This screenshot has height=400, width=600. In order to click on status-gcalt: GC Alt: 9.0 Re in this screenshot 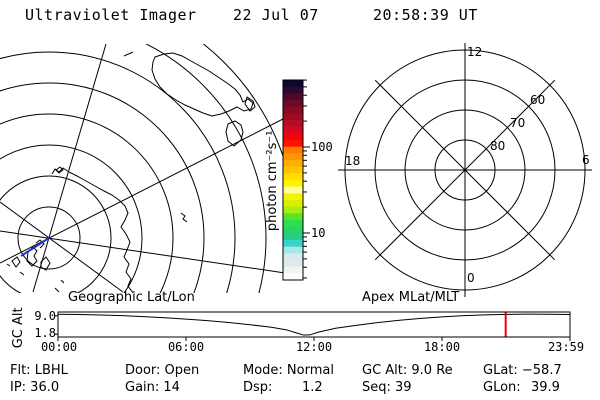, I will do `click(407, 370)`.